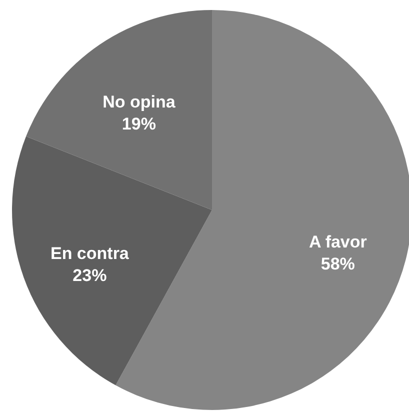  What do you see at coordinates (139, 102) in the screenshot?
I see `slice-label: No opina` at bounding box center [139, 102].